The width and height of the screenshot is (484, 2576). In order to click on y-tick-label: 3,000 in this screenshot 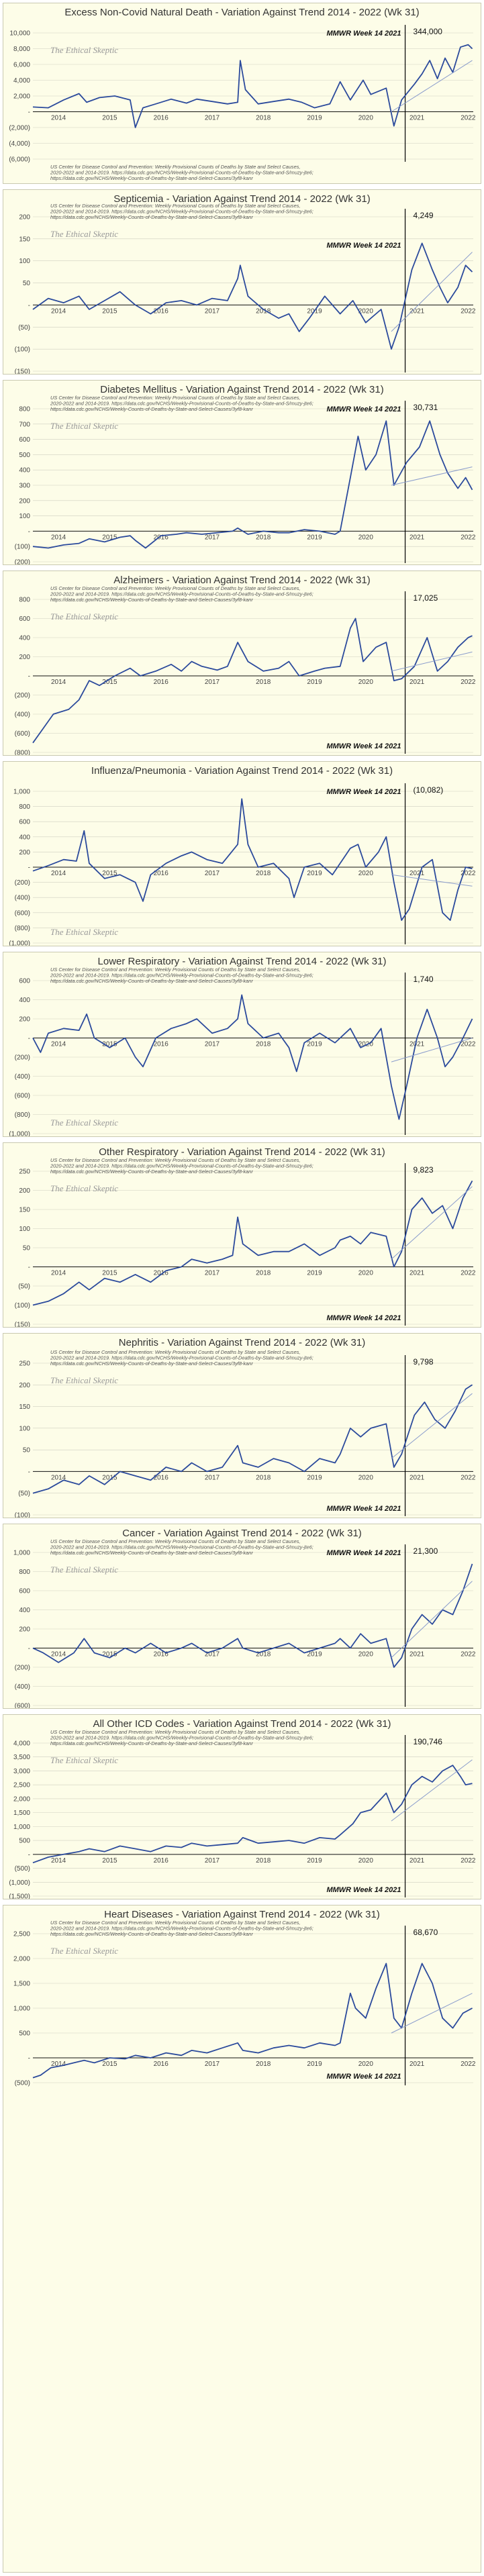, I will do `click(21, 1771)`.